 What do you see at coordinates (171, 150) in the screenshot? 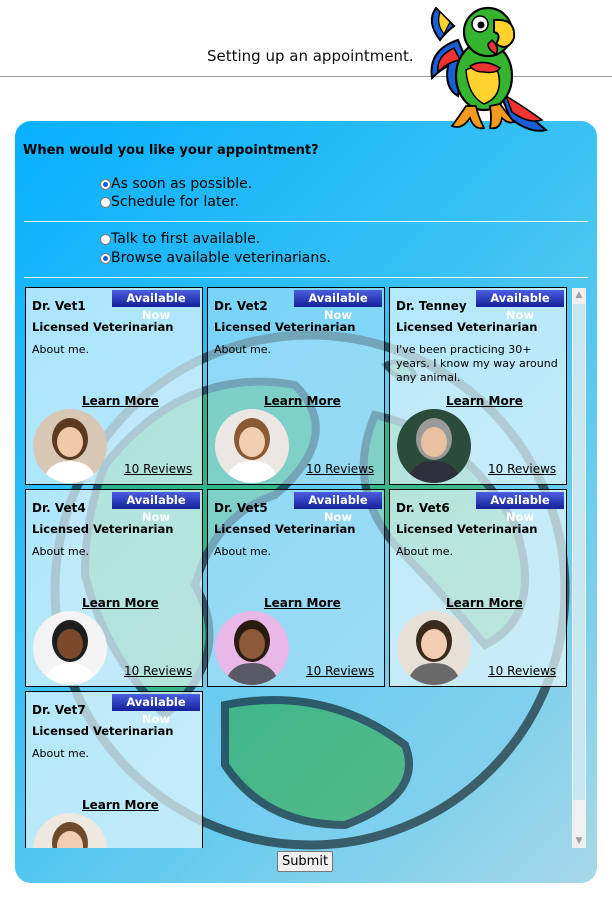
I see `appointment-question: When would you like your appointment?` at bounding box center [171, 150].